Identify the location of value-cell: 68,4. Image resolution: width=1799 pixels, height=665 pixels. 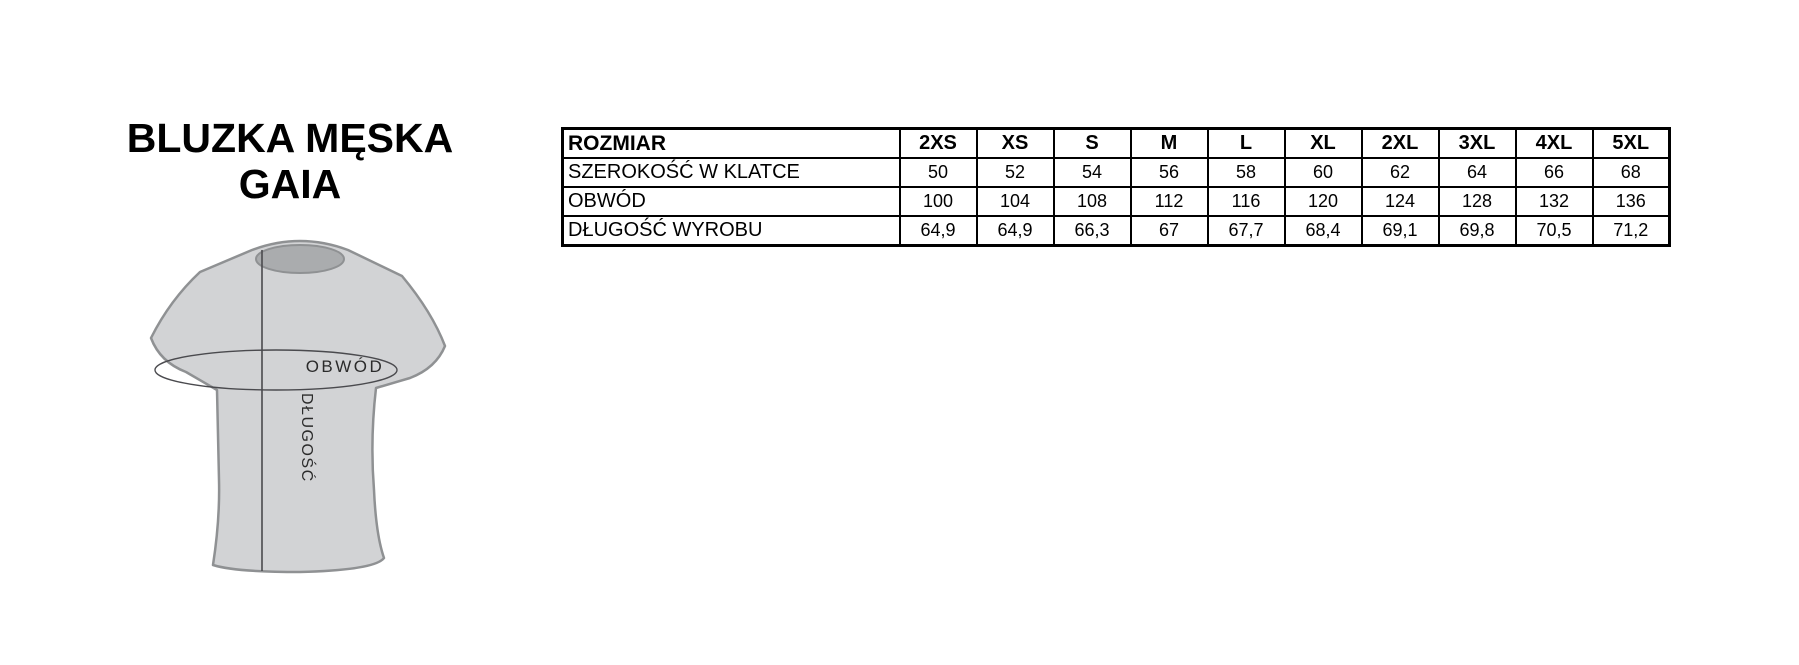
(1323, 231).